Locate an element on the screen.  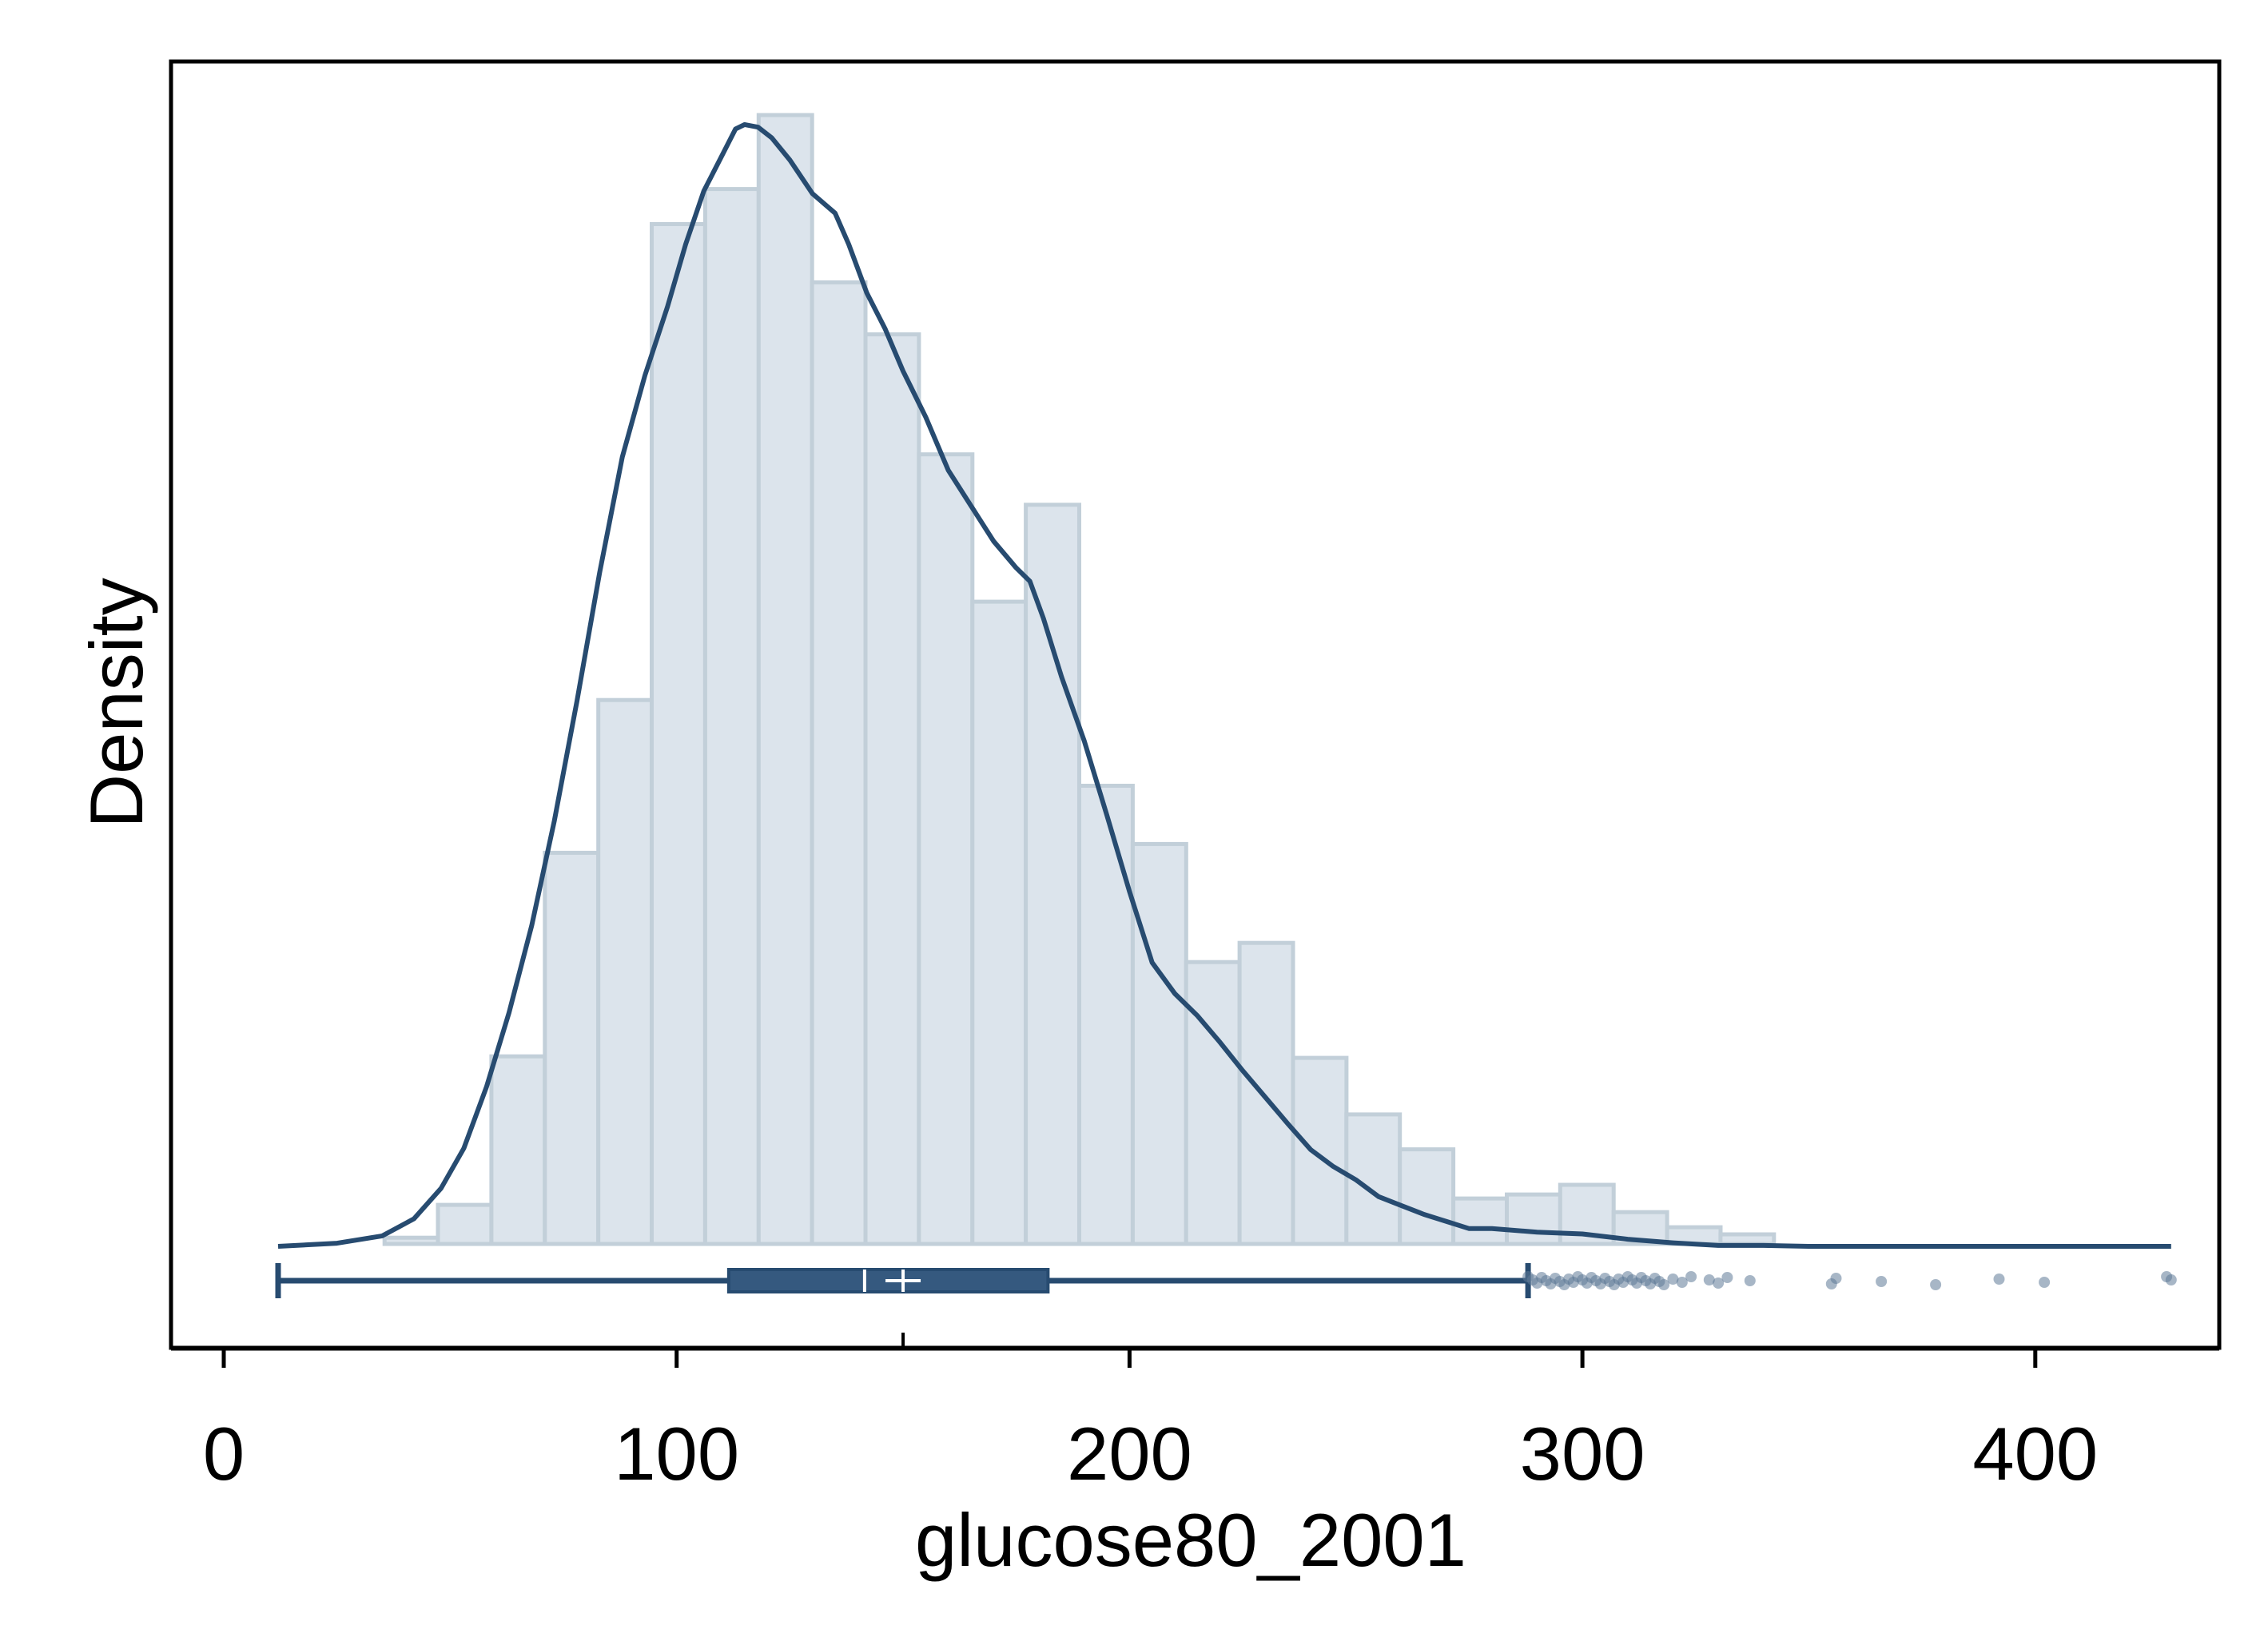
x-tick-label-0: 0 is located at coordinates (224, 1454).